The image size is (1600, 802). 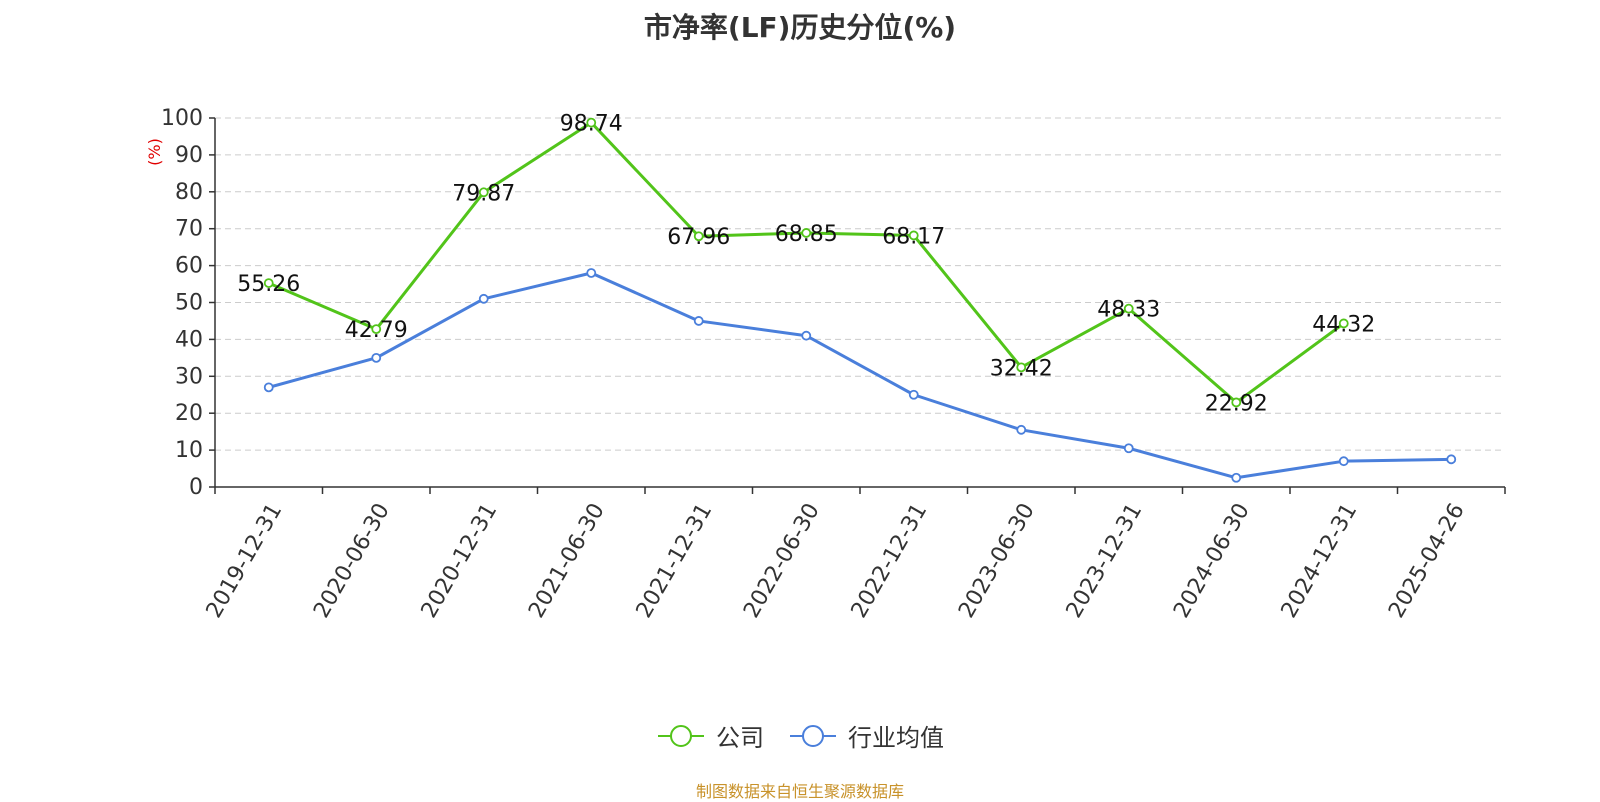 I want to click on data-label: 79.87, so click(x=483, y=193).